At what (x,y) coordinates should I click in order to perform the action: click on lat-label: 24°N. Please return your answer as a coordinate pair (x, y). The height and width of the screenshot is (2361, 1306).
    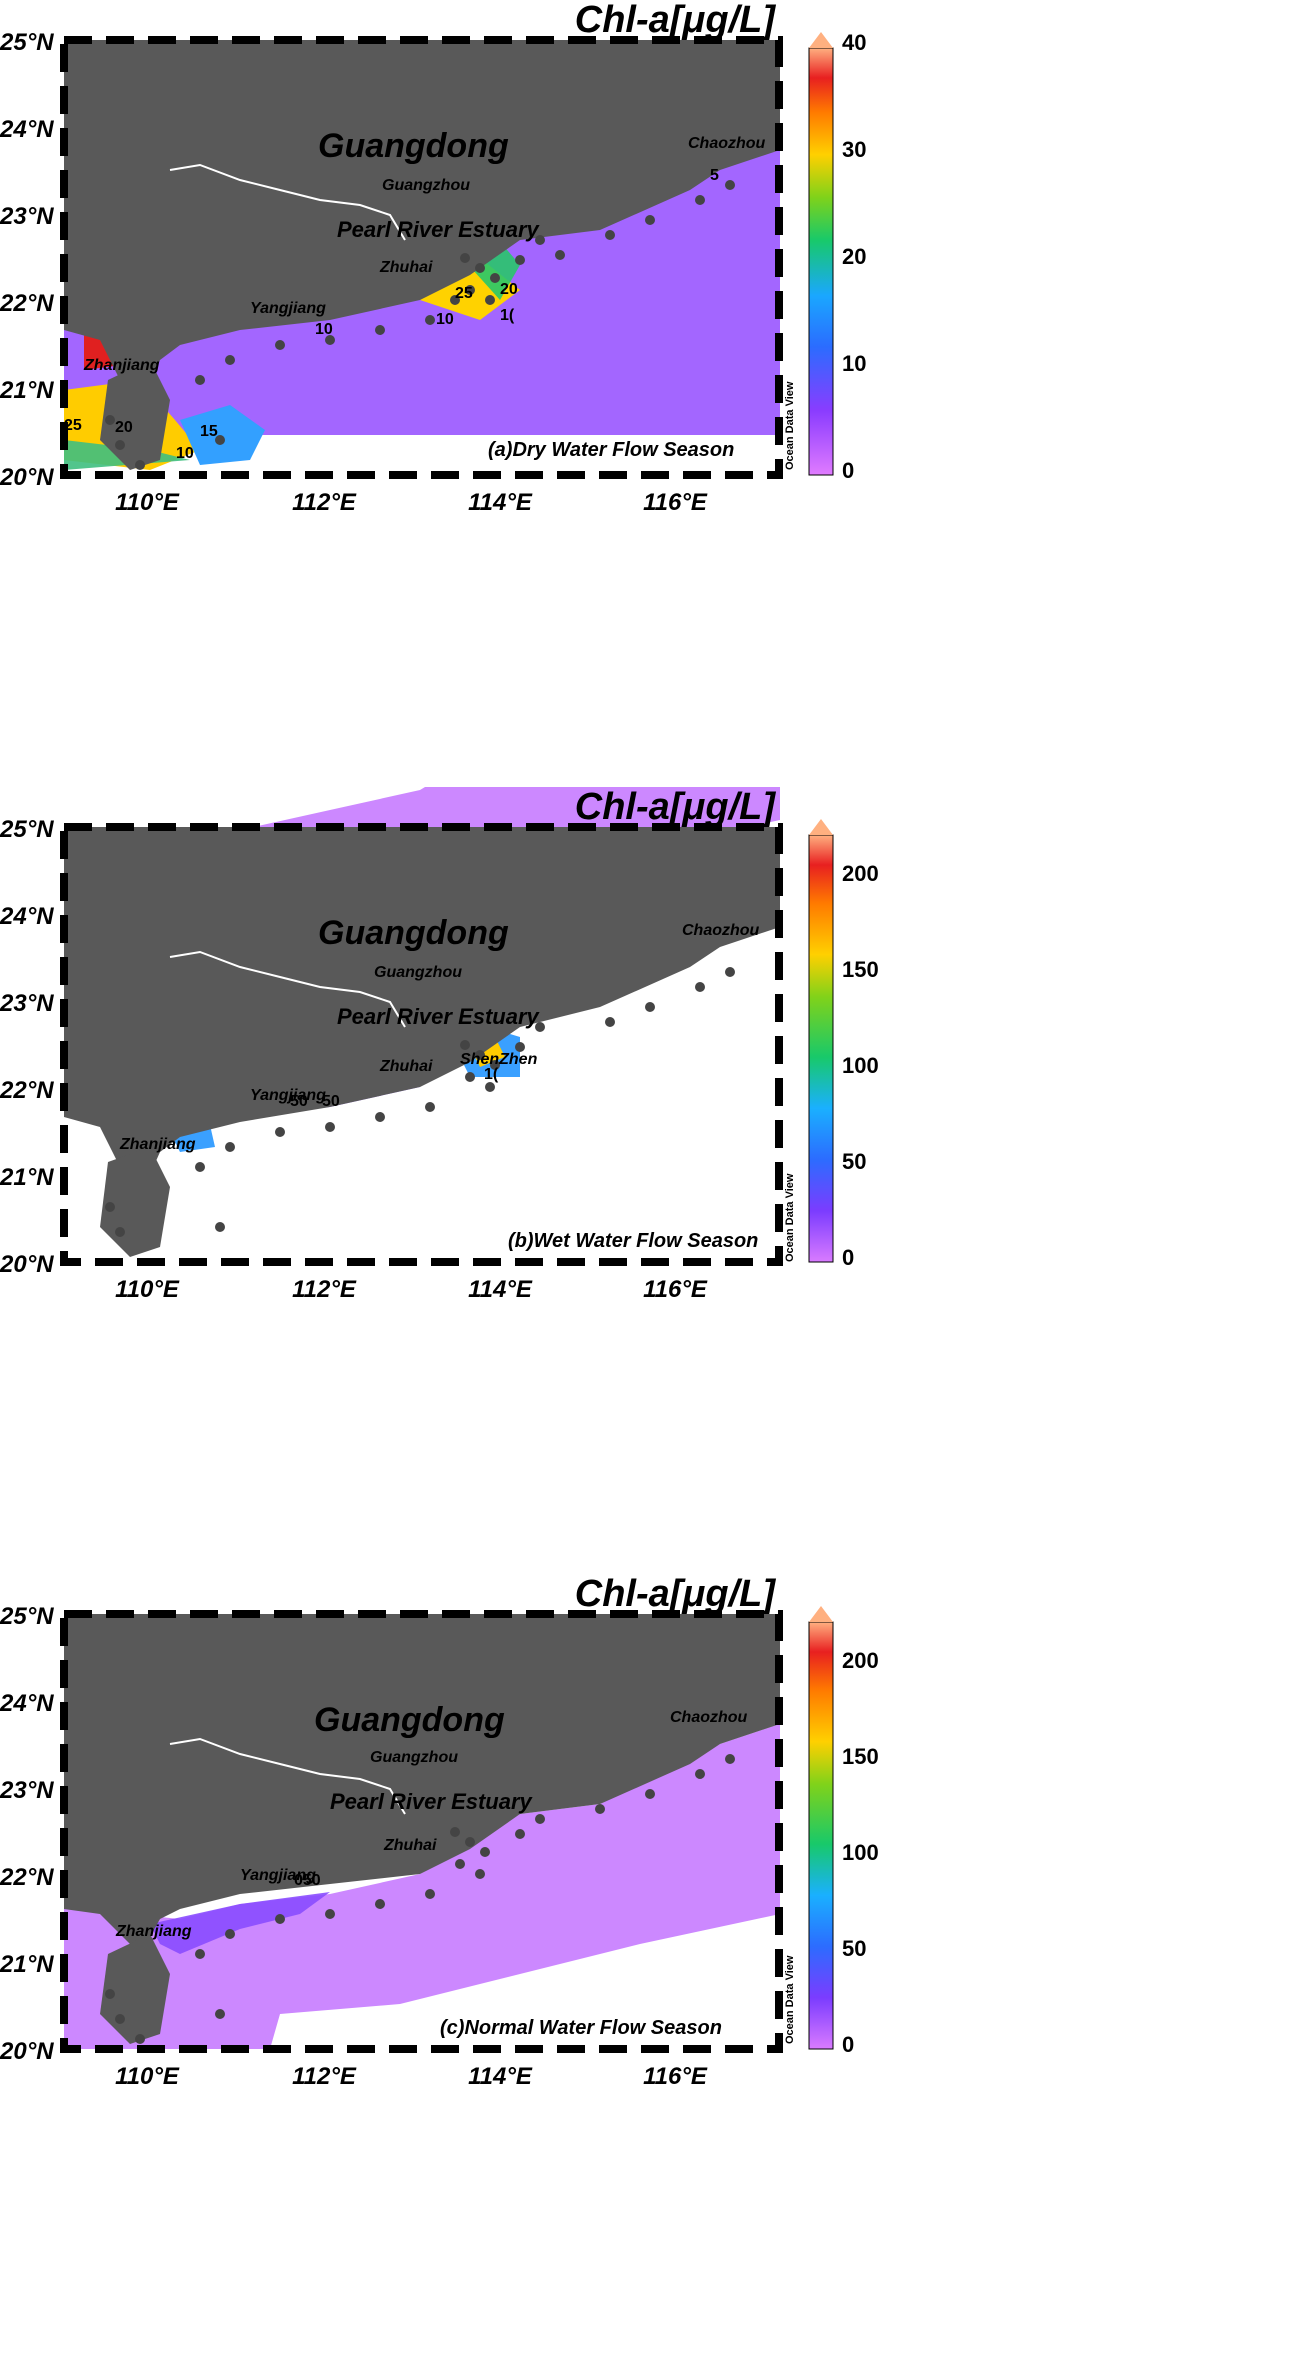
    Looking at the image, I should click on (27, 129).